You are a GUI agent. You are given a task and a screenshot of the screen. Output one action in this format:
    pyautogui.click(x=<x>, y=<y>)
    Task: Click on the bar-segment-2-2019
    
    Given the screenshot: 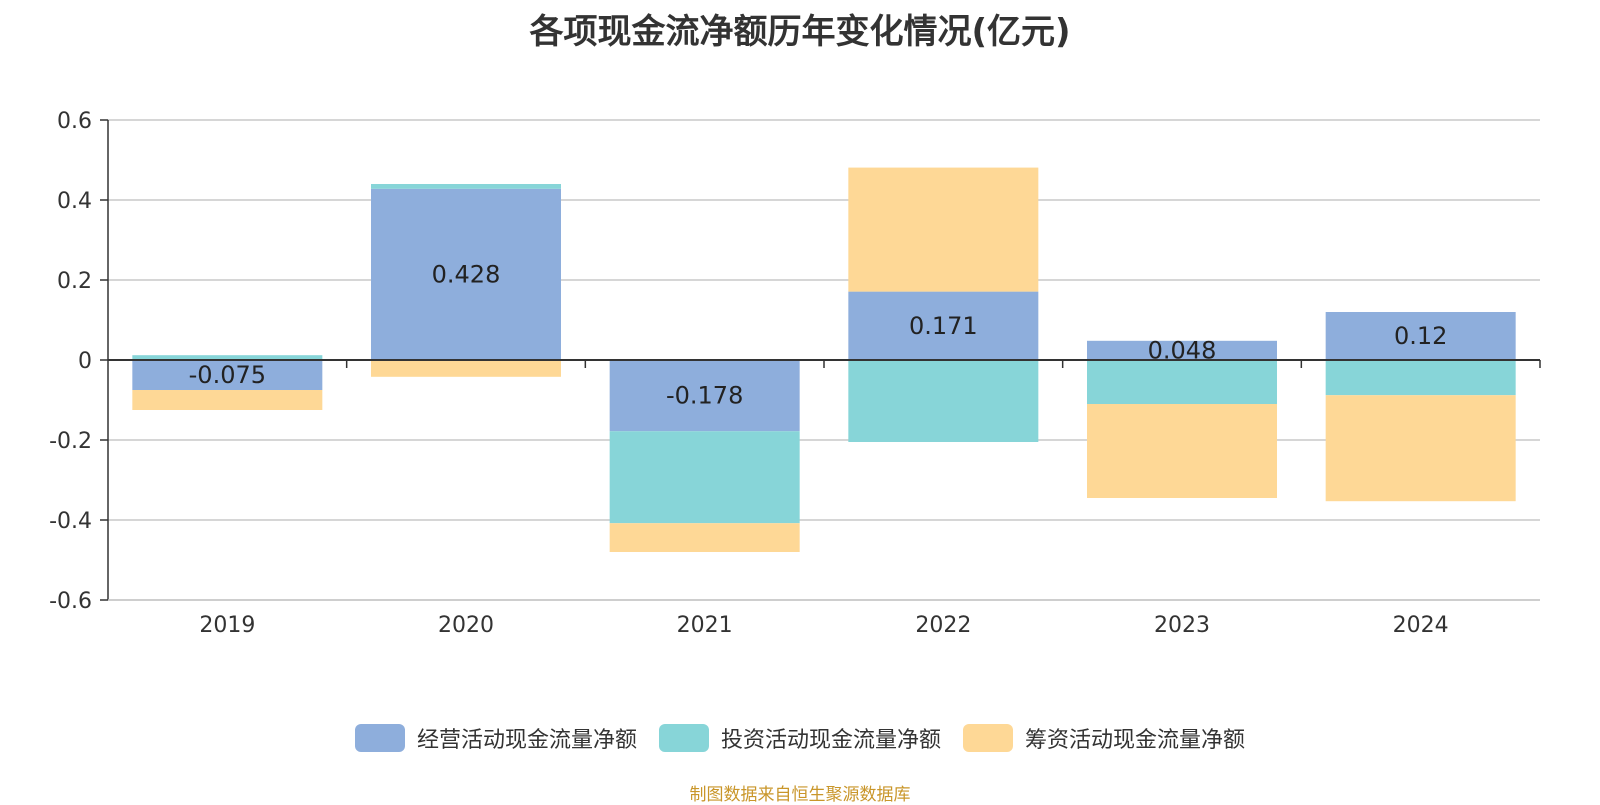 What is the action you would take?
    pyautogui.click(x=227, y=357)
    